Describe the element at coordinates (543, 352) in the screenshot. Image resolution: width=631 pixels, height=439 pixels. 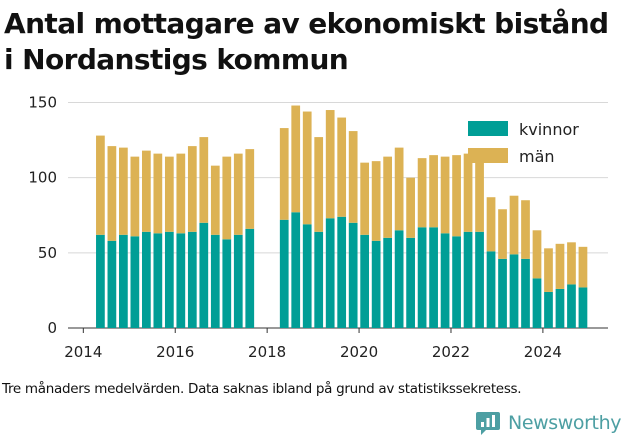
I see `x-tick-label-2024: 2024` at that location.